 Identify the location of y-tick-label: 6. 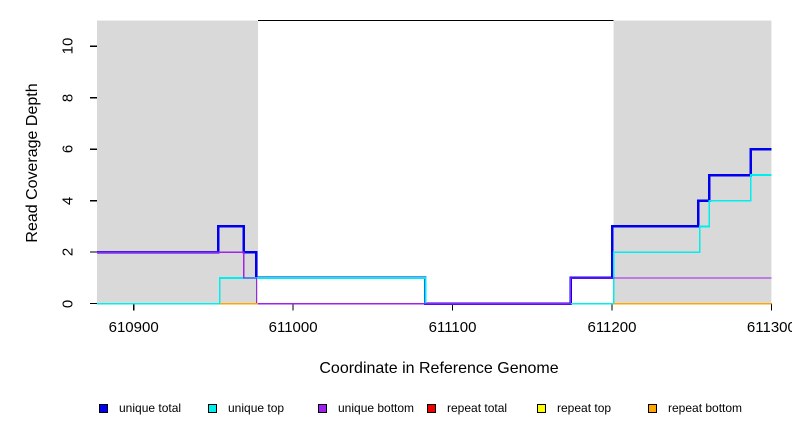
(68, 149).